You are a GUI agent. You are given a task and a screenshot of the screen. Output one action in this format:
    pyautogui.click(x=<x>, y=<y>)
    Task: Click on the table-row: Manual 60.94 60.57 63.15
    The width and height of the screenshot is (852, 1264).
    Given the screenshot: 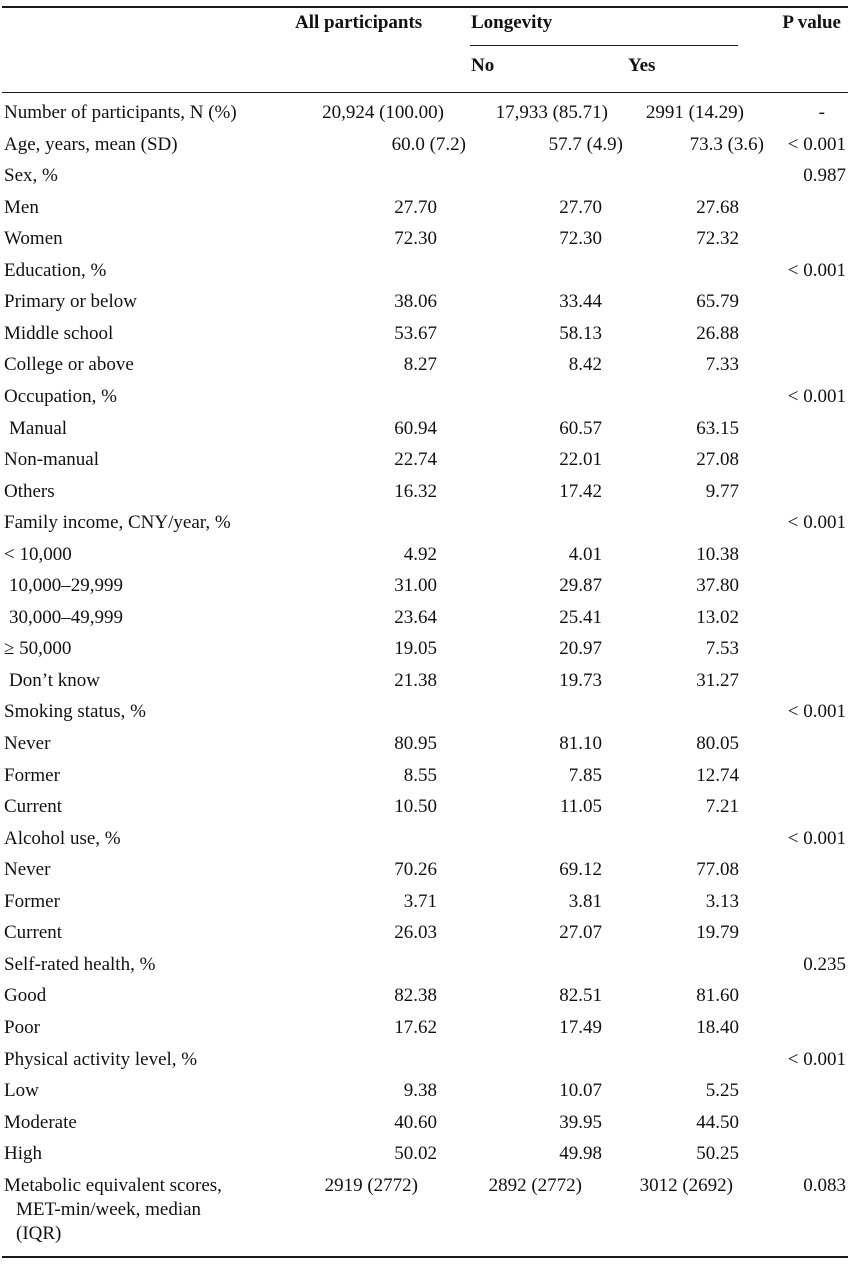 What is the action you would take?
    pyautogui.click(x=426, y=428)
    